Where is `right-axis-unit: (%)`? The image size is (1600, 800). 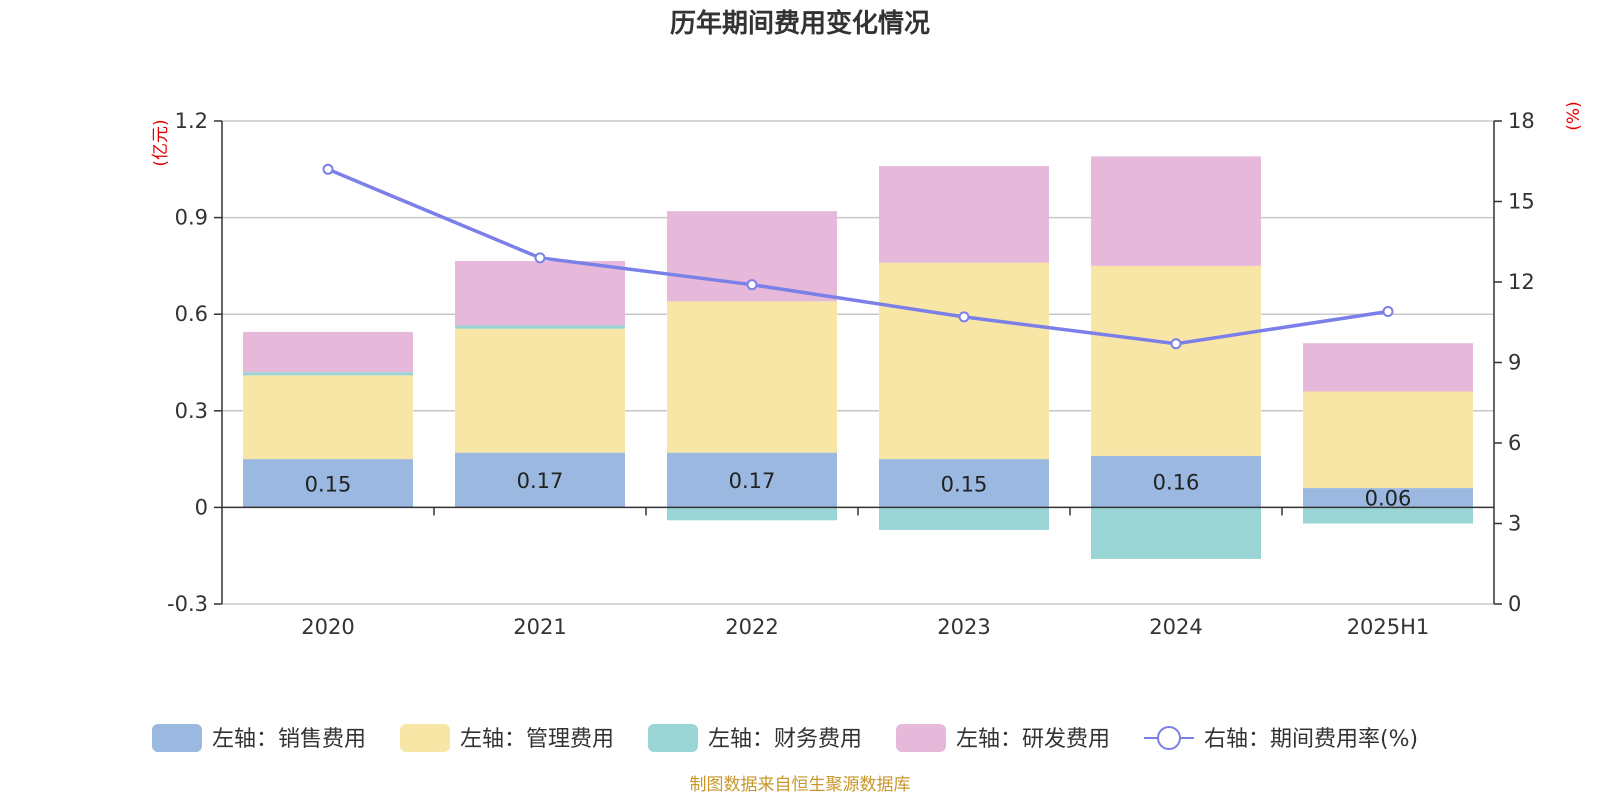
right-axis-unit: (%) is located at coordinates (1574, 115).